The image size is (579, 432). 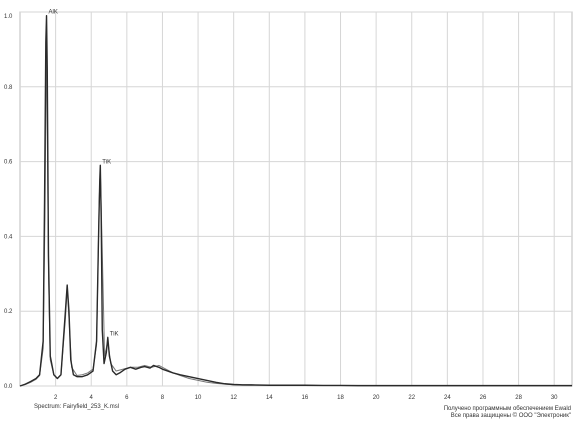 I want to click on x-tick-label: 30, so click(x=554, y=398).